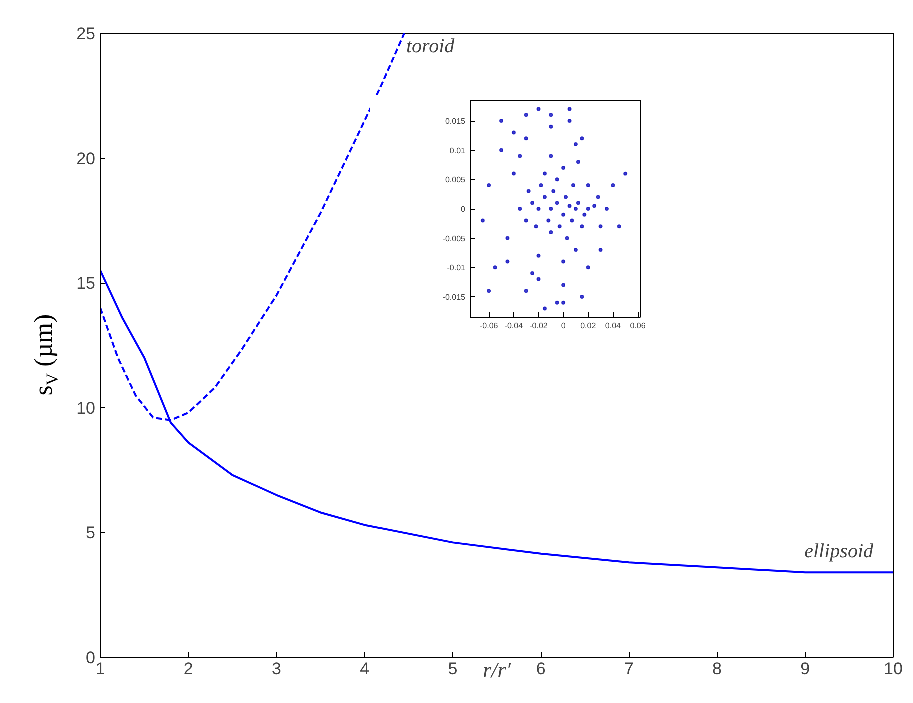 The image size is (913, 703). I want to click on y-tick-label: 15, so click(86, 284).